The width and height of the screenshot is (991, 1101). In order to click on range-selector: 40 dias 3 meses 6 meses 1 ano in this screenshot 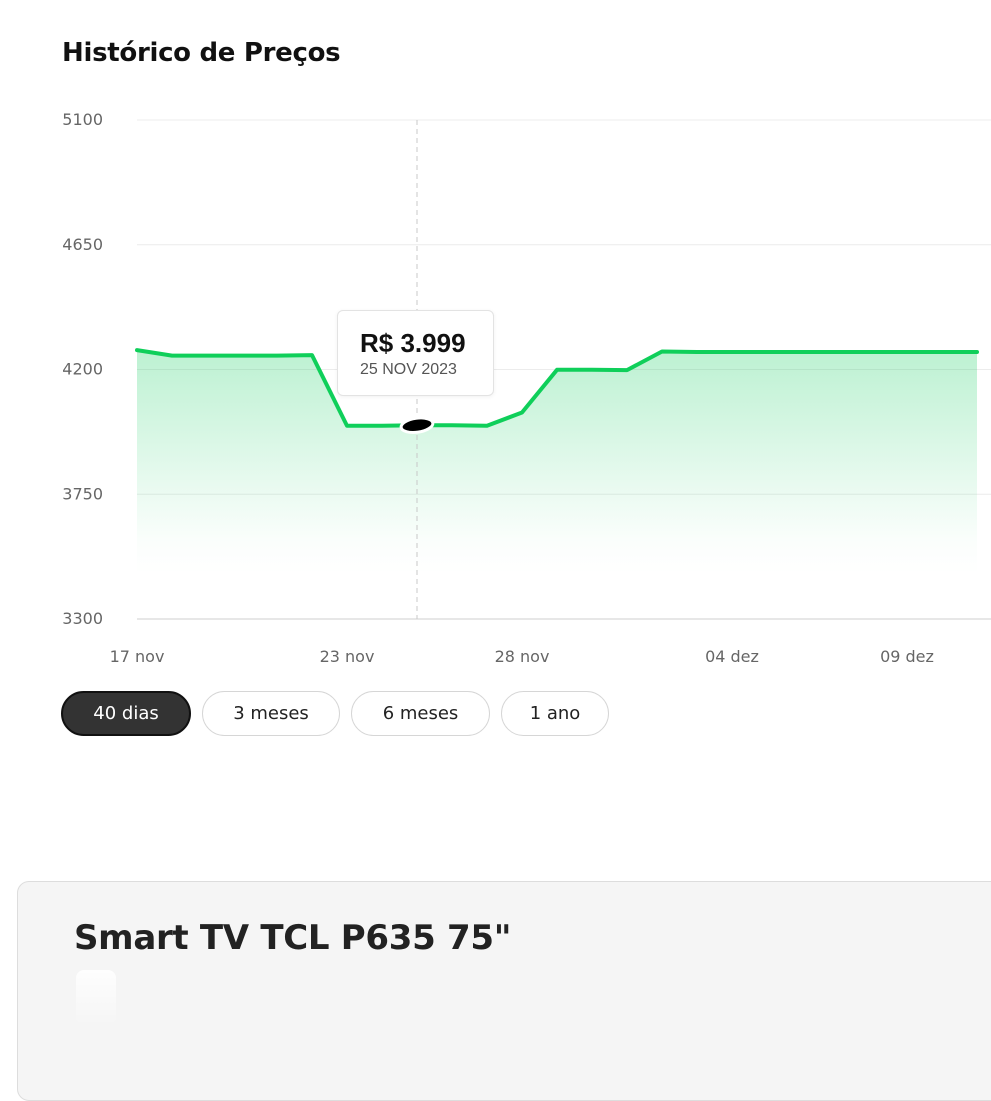, I will do `click(335, 713)`.